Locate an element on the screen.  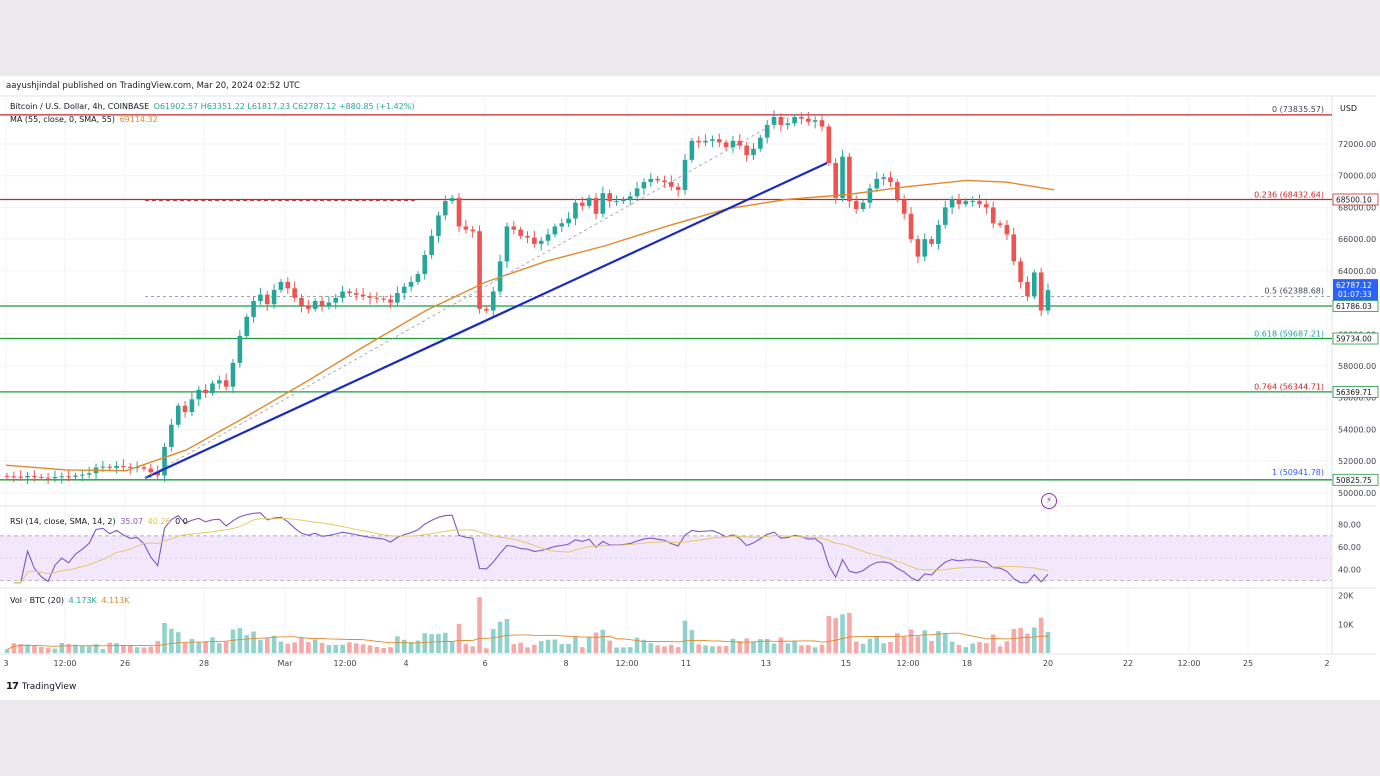
y-tick-label: 54000.00 is located at coordinates (1357, 429).